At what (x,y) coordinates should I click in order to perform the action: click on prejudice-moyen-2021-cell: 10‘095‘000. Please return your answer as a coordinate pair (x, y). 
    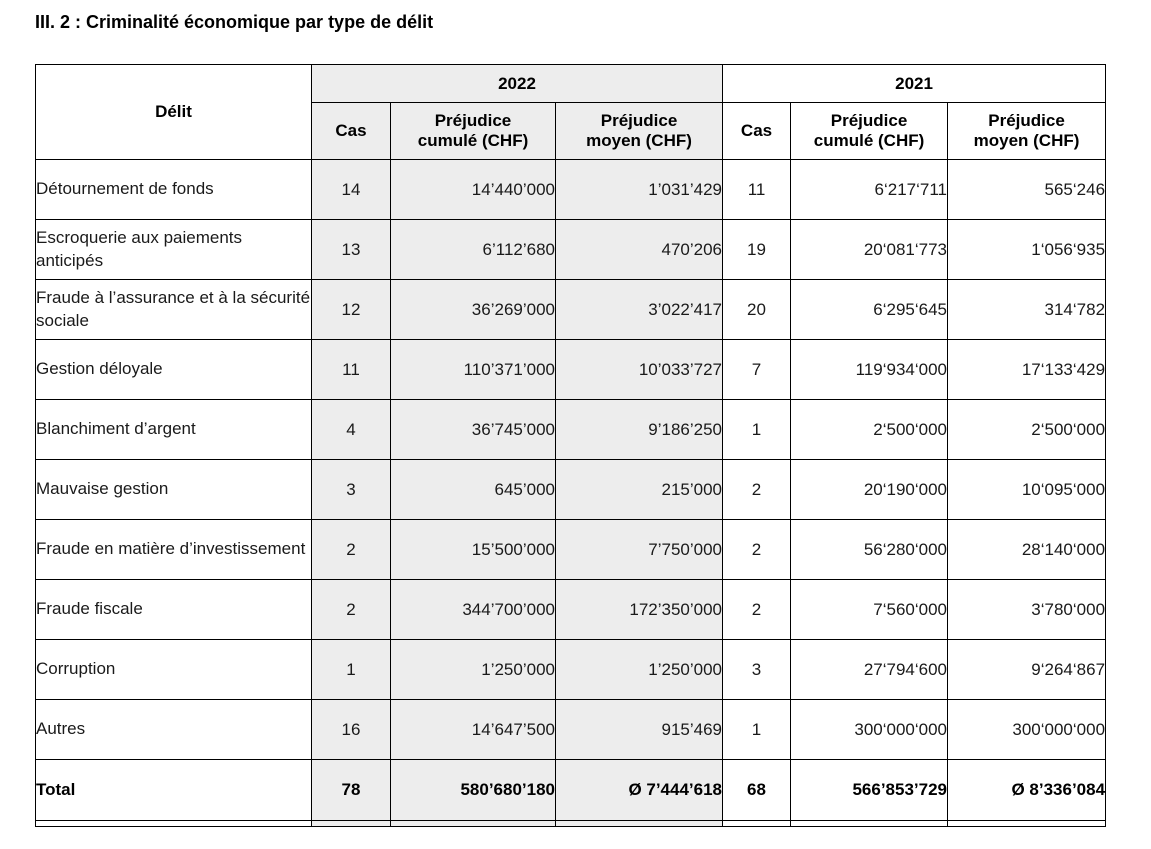
    Looking at the image, I should click on (1027, 489).